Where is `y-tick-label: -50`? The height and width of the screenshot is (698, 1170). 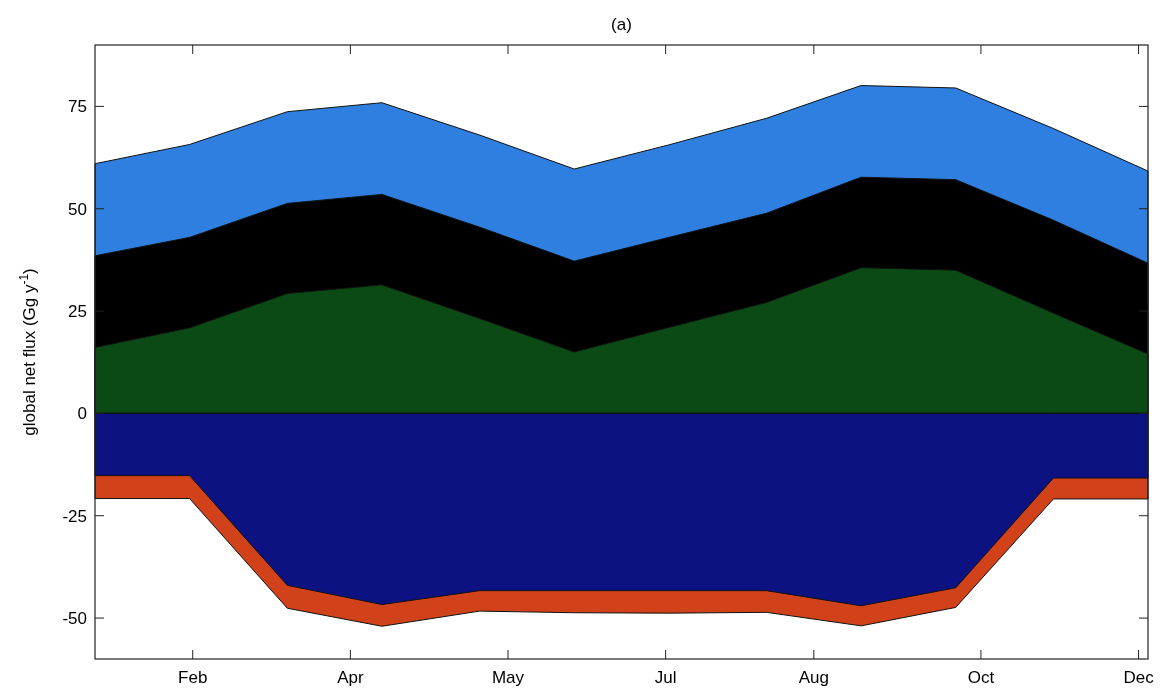 y-tick-label: -50 is located at coordinates (74, 619).